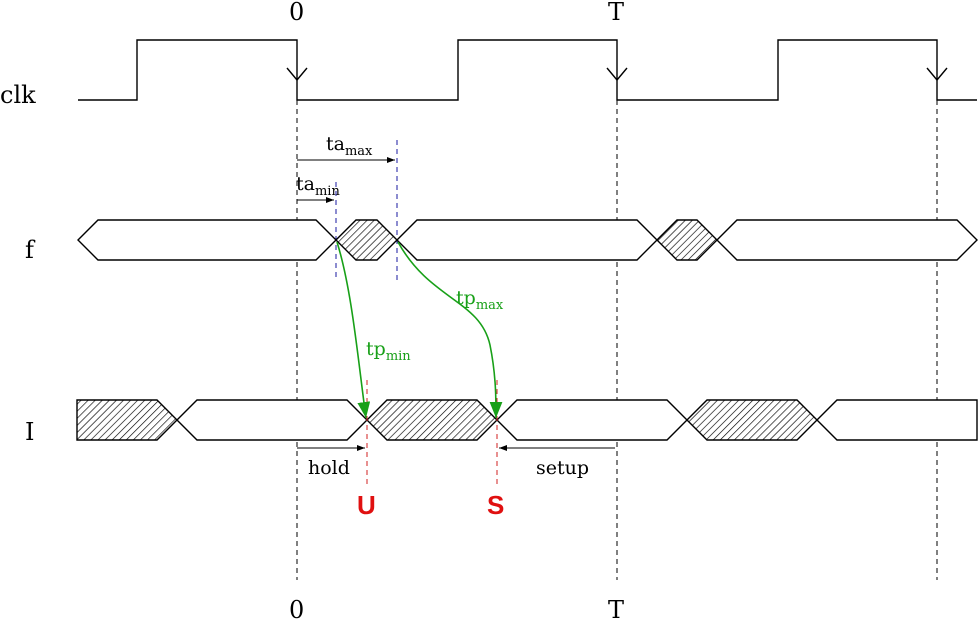 The image size is (979, 620). What do you see at coordinates (388, 351) in the screenshot?
I see `tp-min-label: tpmin` at bounding box center [388, 351].